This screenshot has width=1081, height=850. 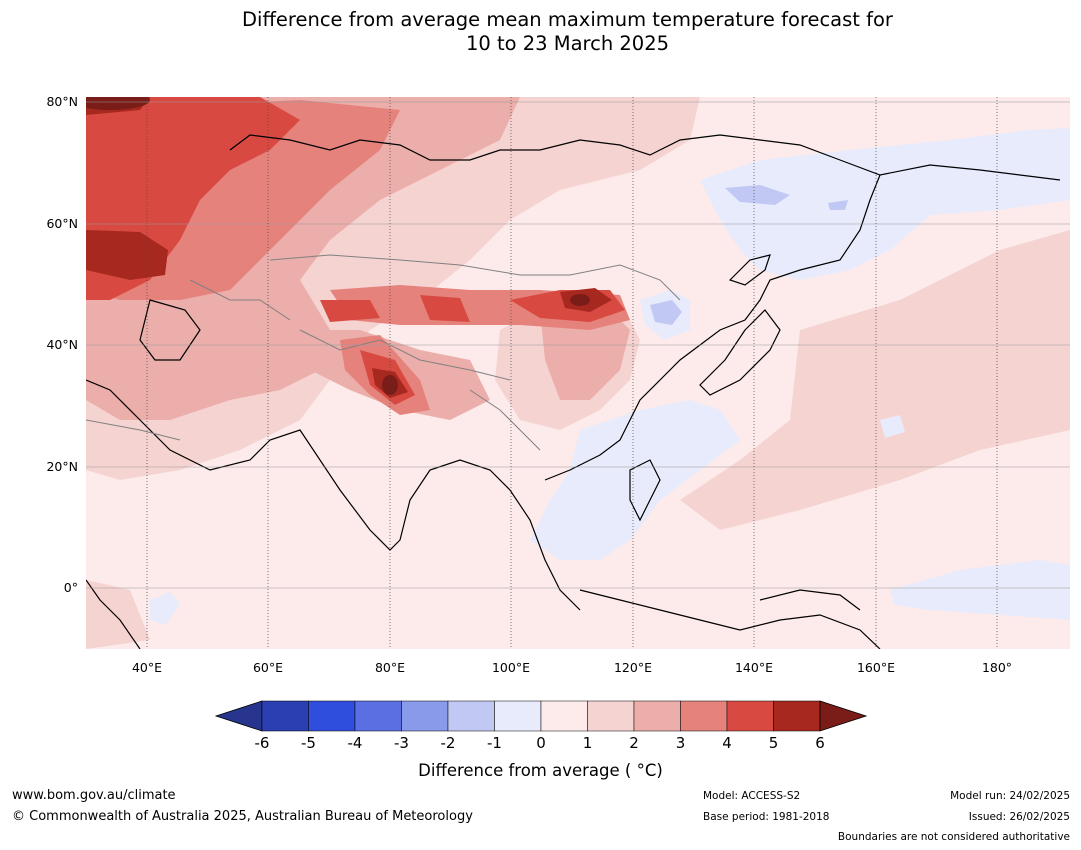 I want to click on lon-label: 160°E, so click(x=875, y=667).